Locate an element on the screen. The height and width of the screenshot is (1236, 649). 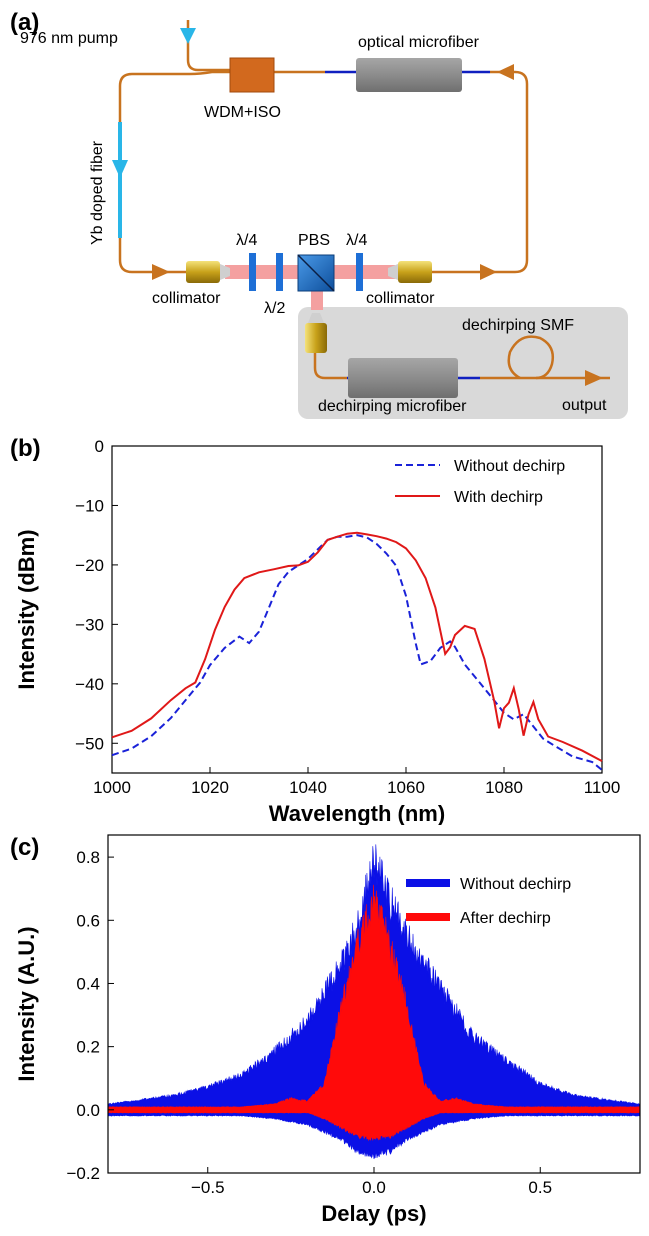
y-tick-label: −0.2 is located at coordinates (83, 1173).